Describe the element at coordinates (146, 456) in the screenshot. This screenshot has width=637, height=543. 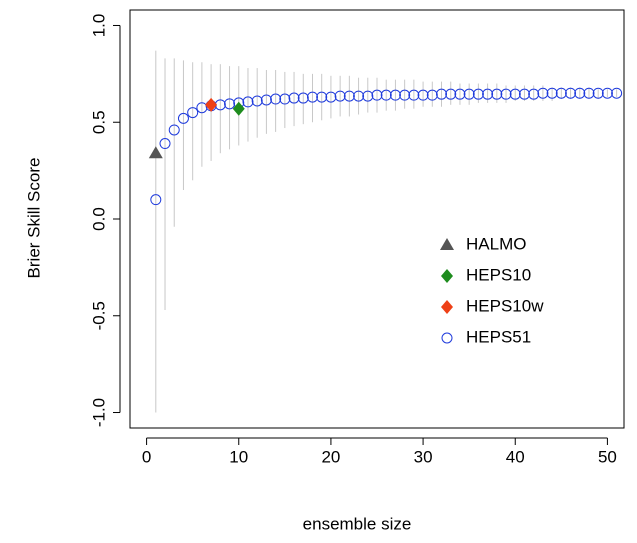
I see `x-tick-label: 0` at that location.